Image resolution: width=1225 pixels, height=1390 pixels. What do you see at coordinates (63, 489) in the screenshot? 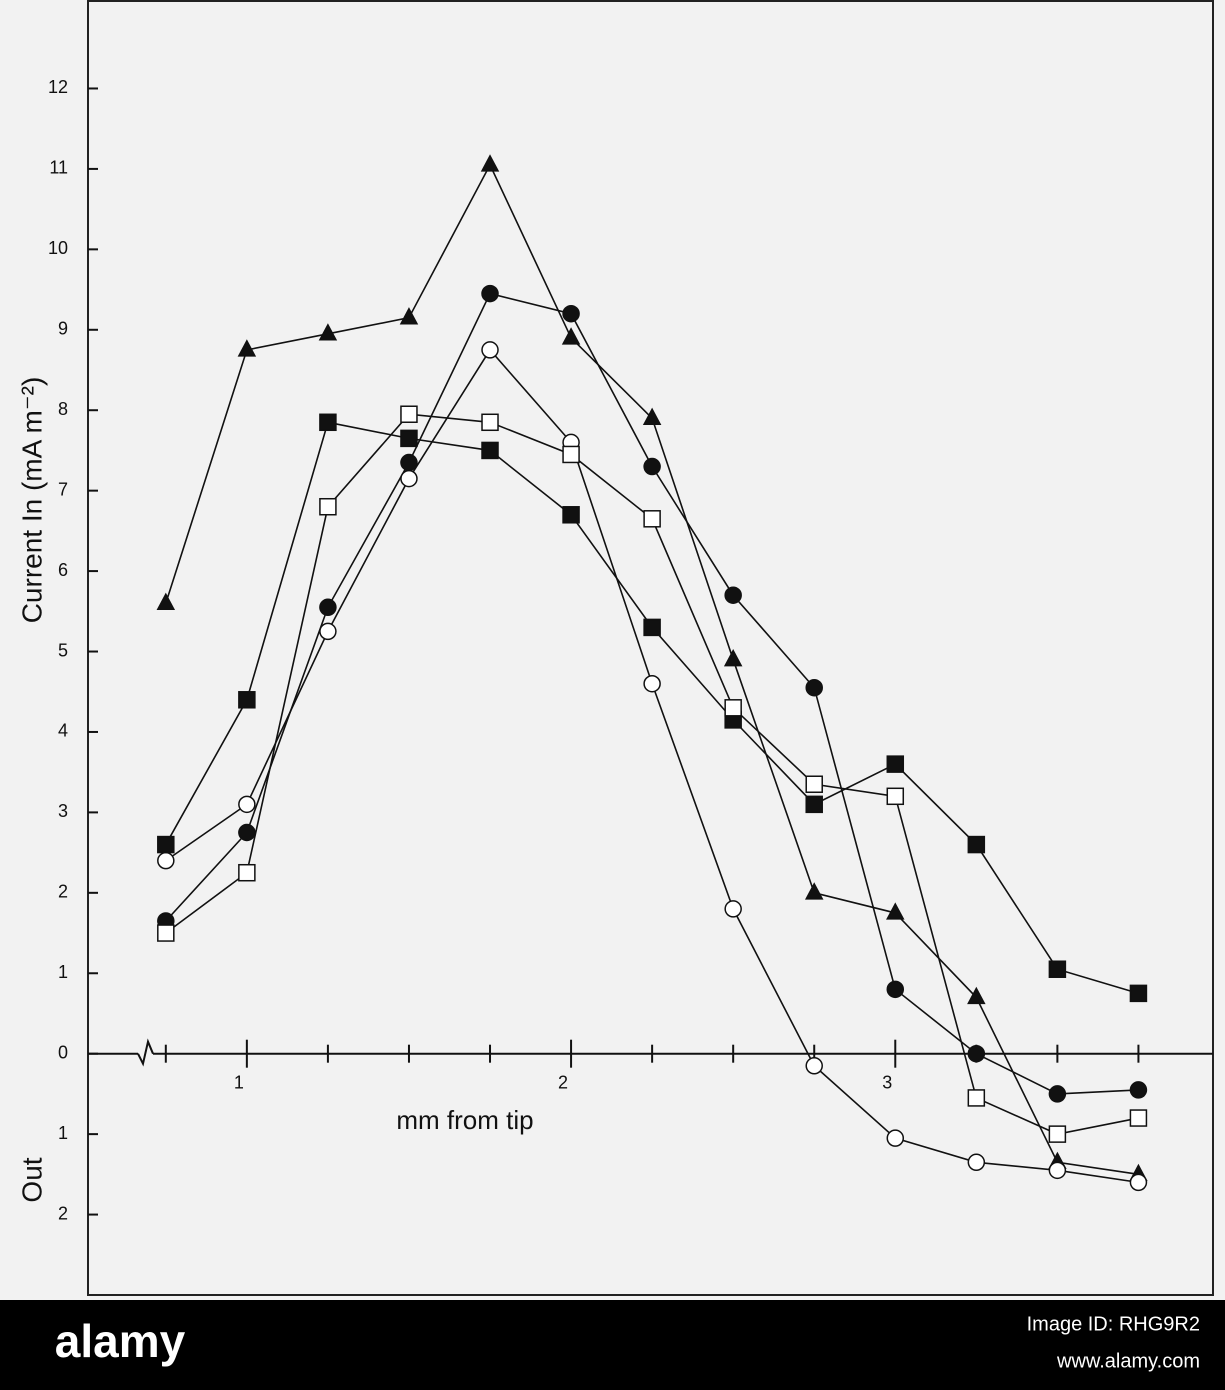
I see `y-tick-label: 7` at bounding box center [63, 489].